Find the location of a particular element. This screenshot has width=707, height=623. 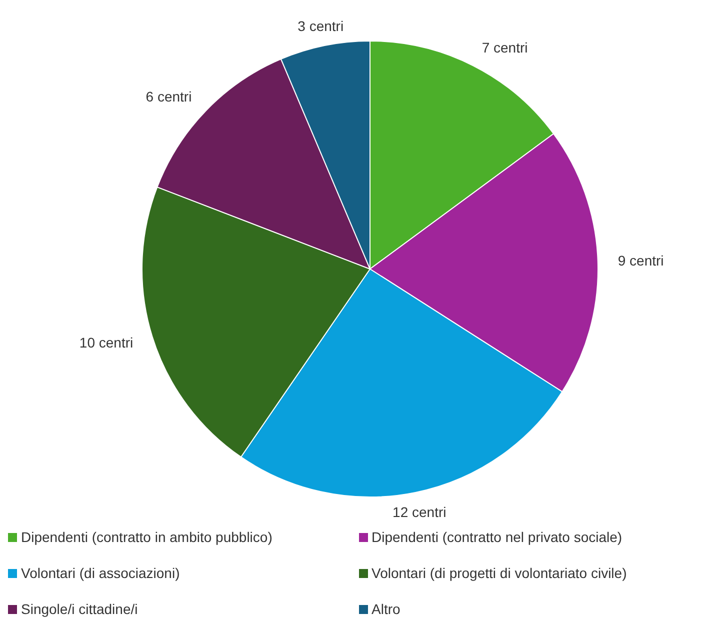

legend-label: Dipendenti (contratto in ambito pubblico) is located at coordinates (146, 537).